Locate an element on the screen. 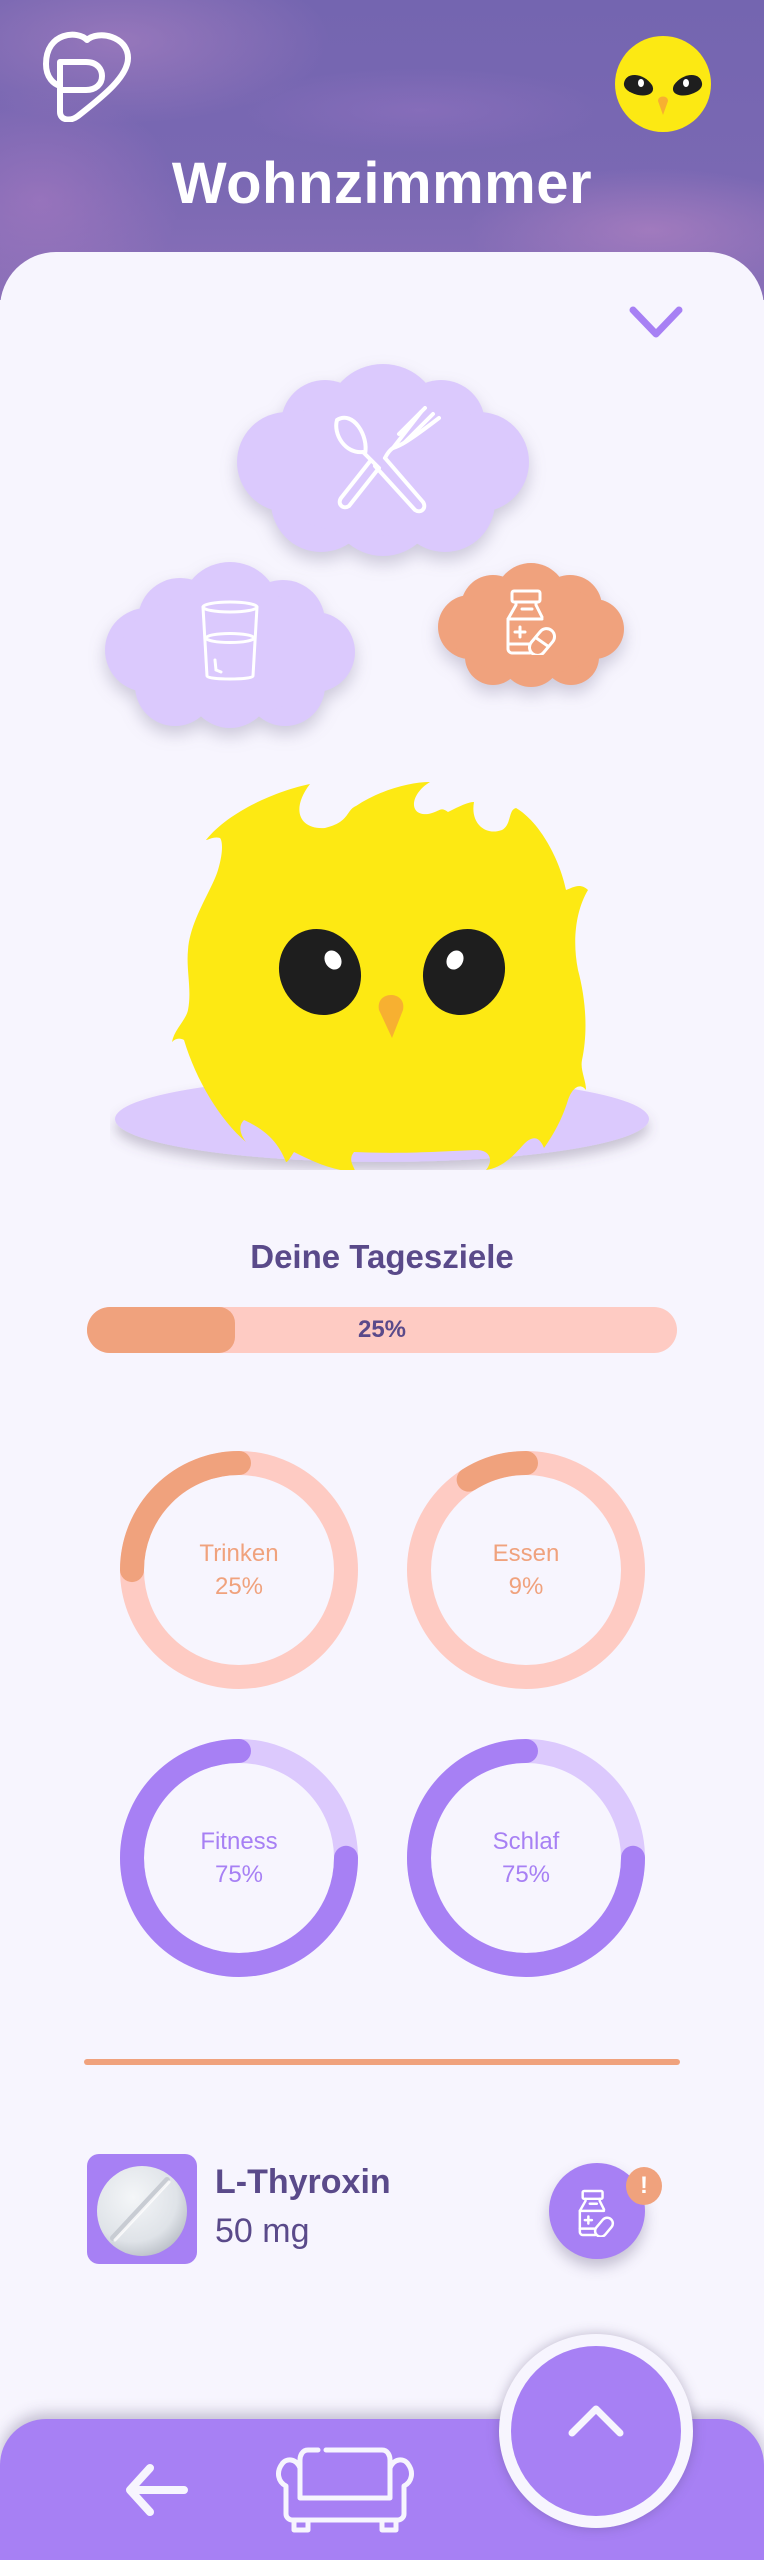 Image resolution: width=764 pixels, height=2560 pixels. arrow-left-icon is located at coordinates (157, 2490).